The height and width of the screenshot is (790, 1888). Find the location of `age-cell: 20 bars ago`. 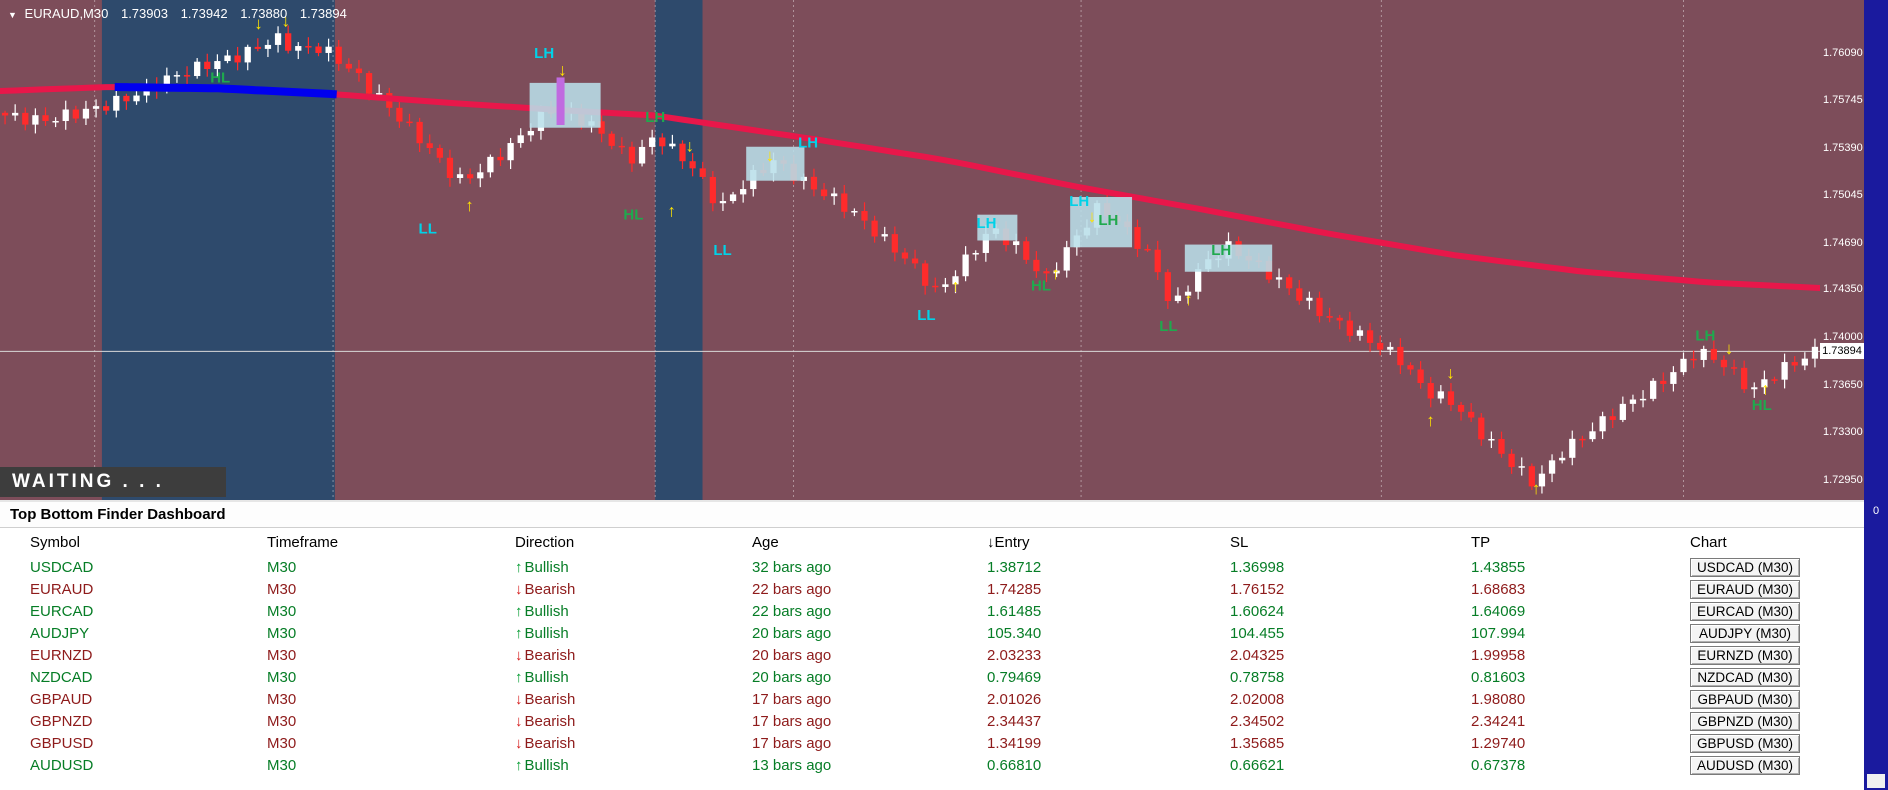

age-cell: 20 bars ago is located at coordinates (792, 655).